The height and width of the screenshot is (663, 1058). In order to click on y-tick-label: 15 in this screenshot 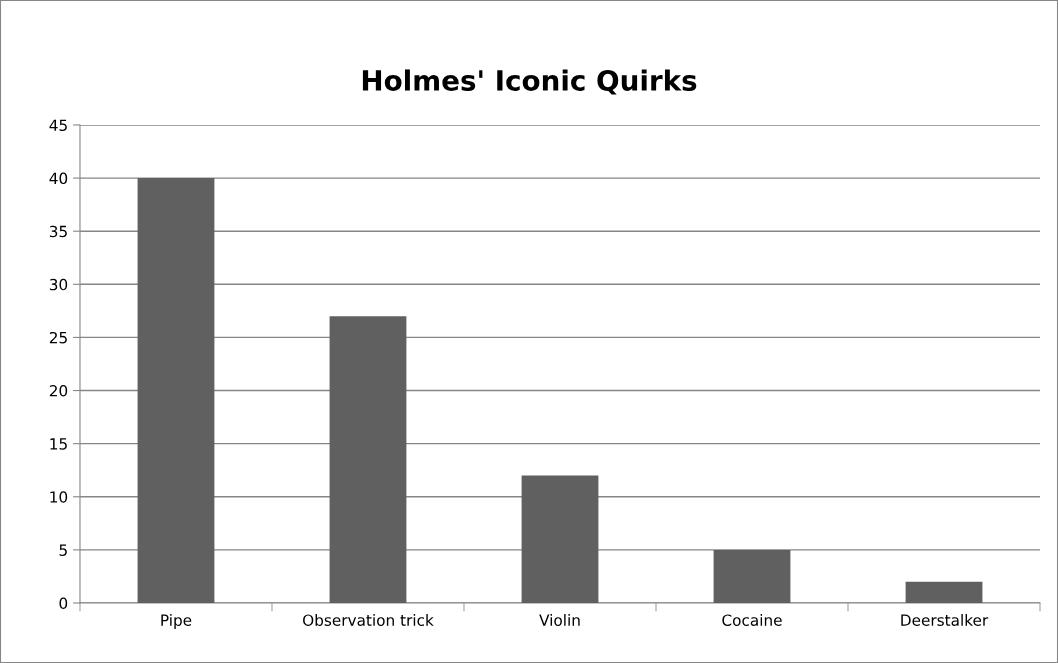, I will do `click(58, 444)`.